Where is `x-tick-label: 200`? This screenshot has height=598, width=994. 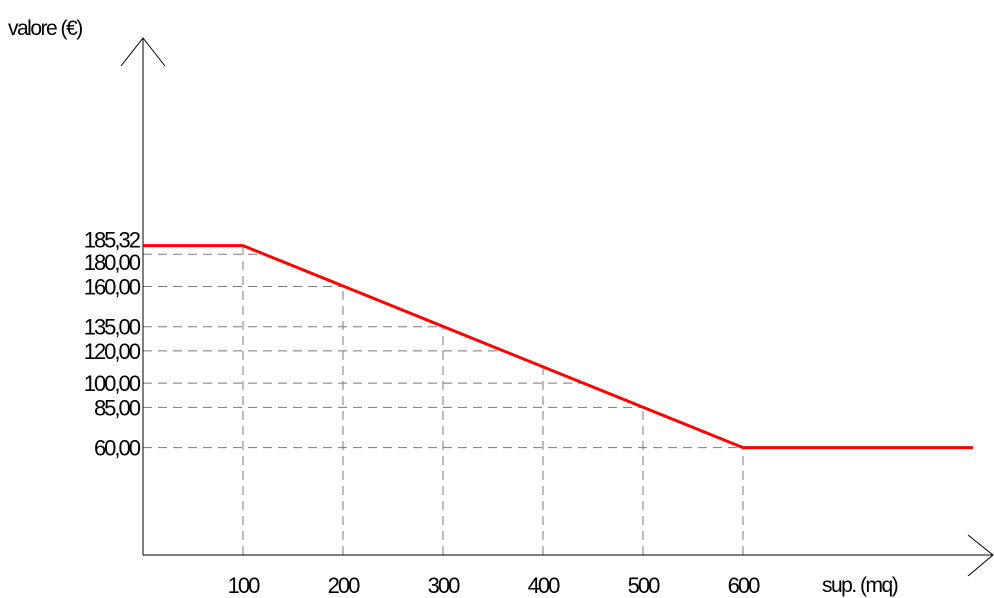 x-tick-label: 200 is located at coordinates (344, 585).